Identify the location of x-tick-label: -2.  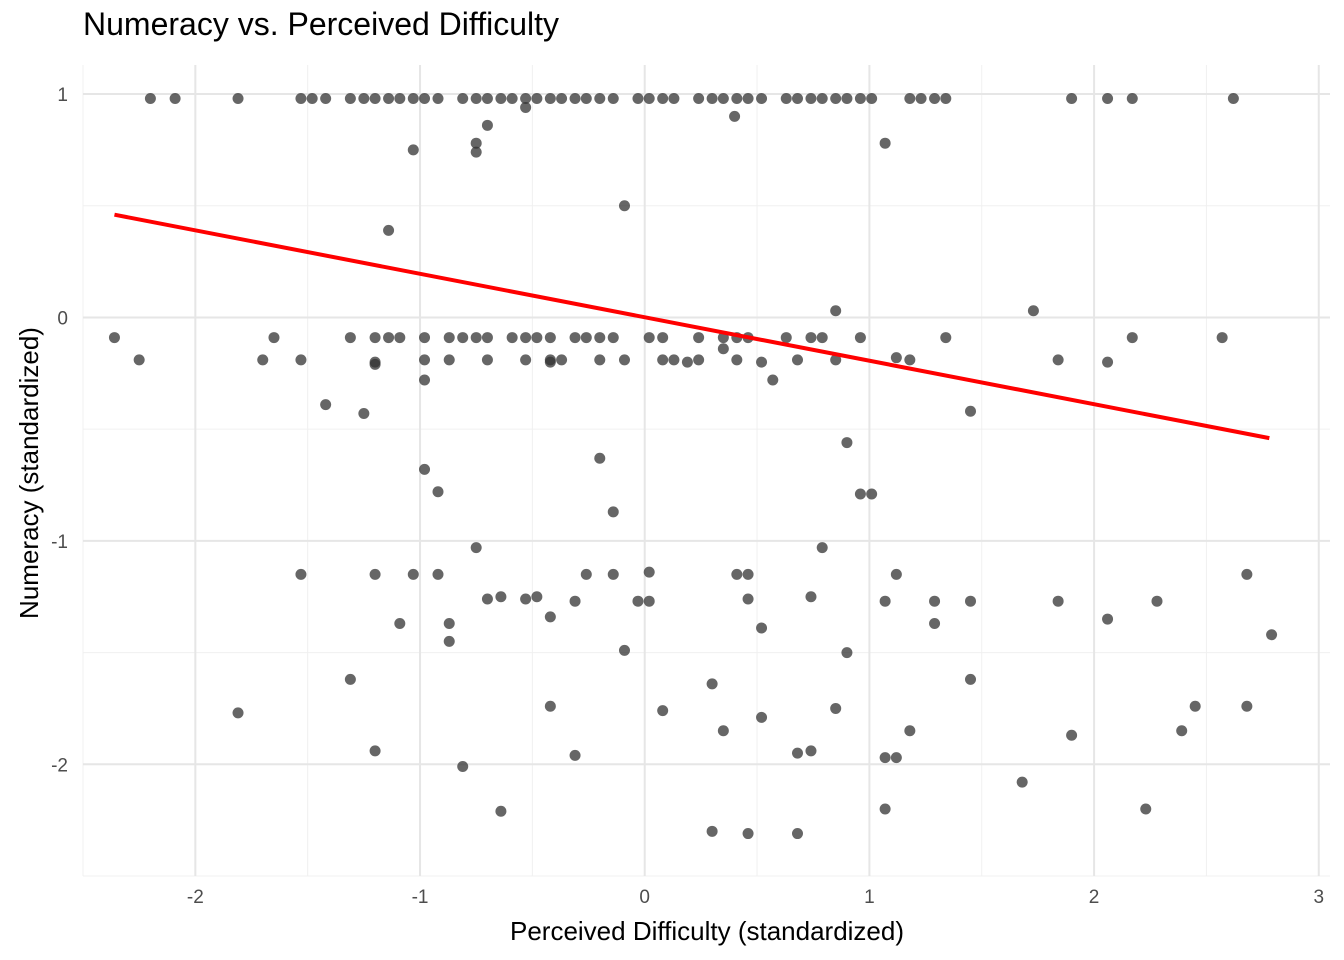
(195, 897).